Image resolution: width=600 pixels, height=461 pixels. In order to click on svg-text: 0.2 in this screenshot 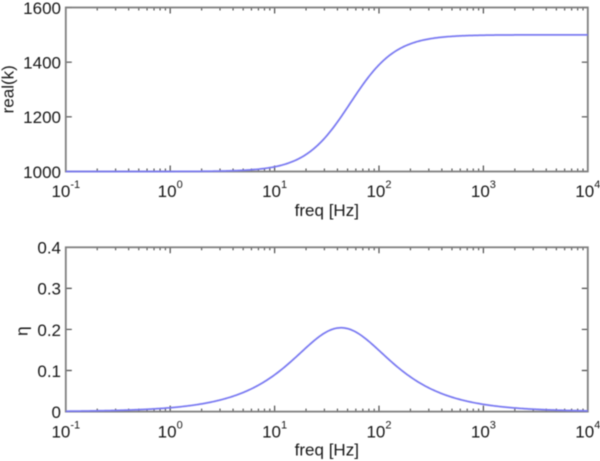, I will do `click(49, 330)`.